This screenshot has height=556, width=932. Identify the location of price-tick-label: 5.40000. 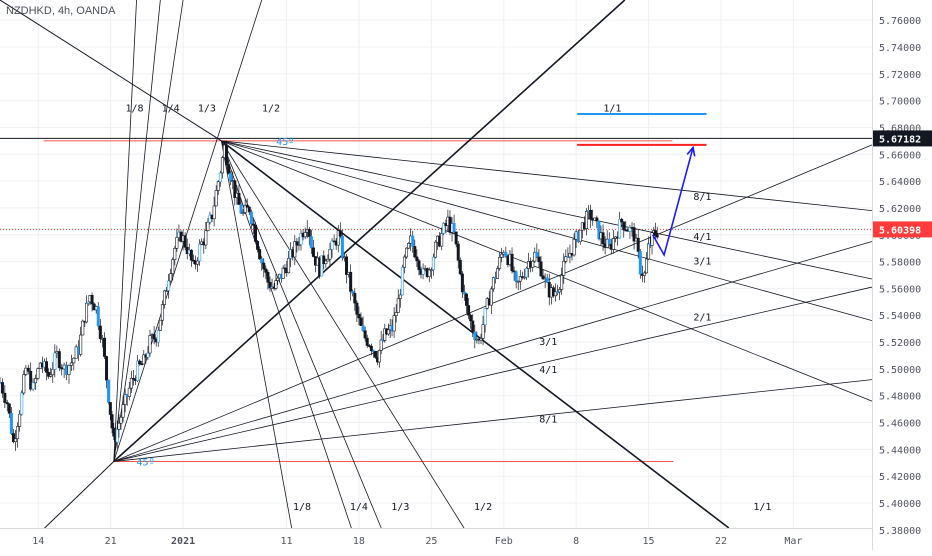
(900, 504).